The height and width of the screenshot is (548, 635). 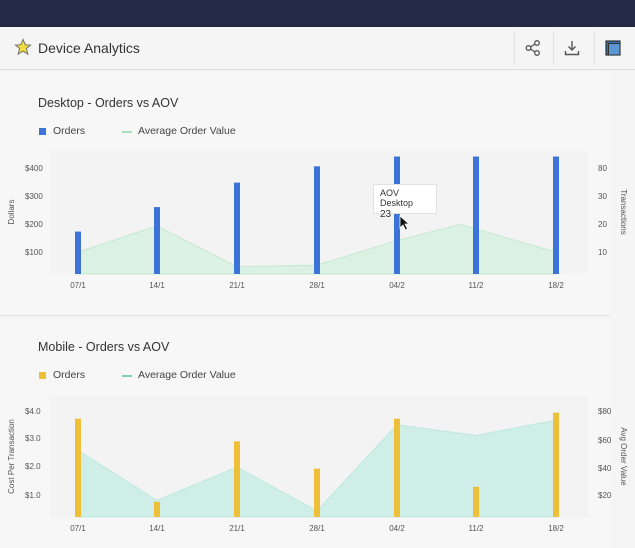 I want to click on y-right-tick-label: $40, so click(x=605, y=468).